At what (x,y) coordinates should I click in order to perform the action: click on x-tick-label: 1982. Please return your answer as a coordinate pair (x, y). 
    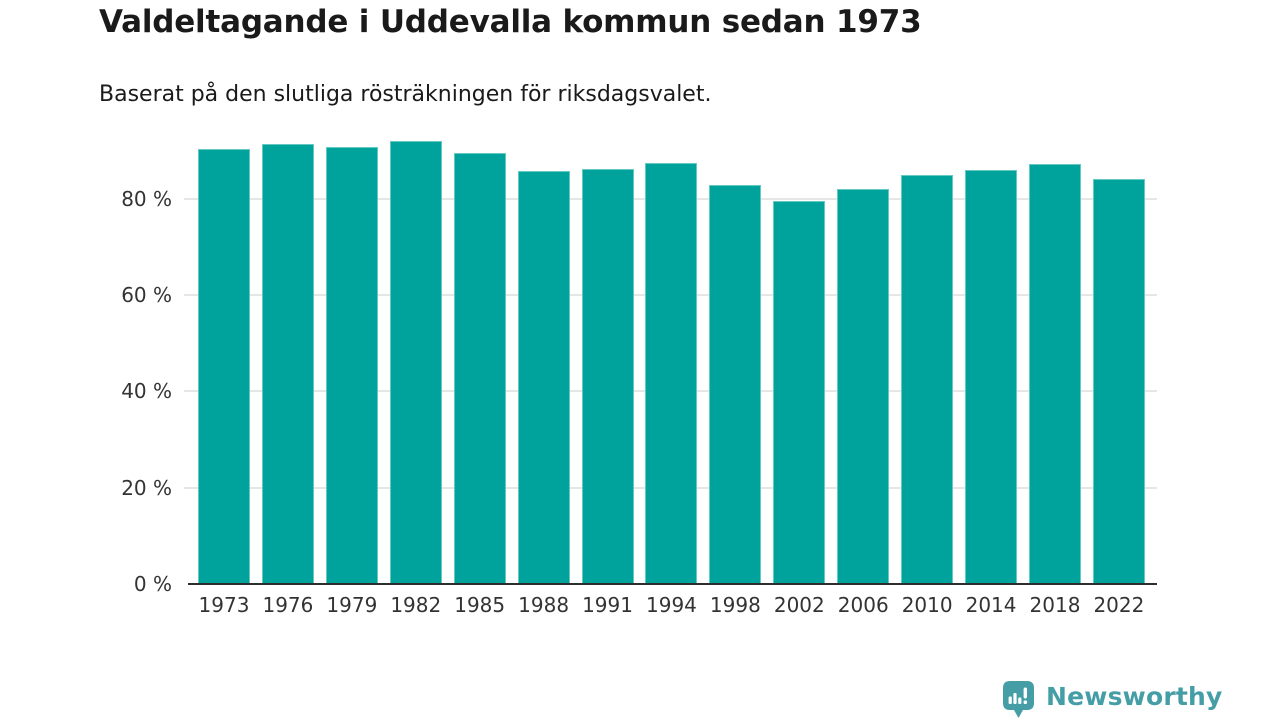
    Looking at the image, I should click on (416, 605).